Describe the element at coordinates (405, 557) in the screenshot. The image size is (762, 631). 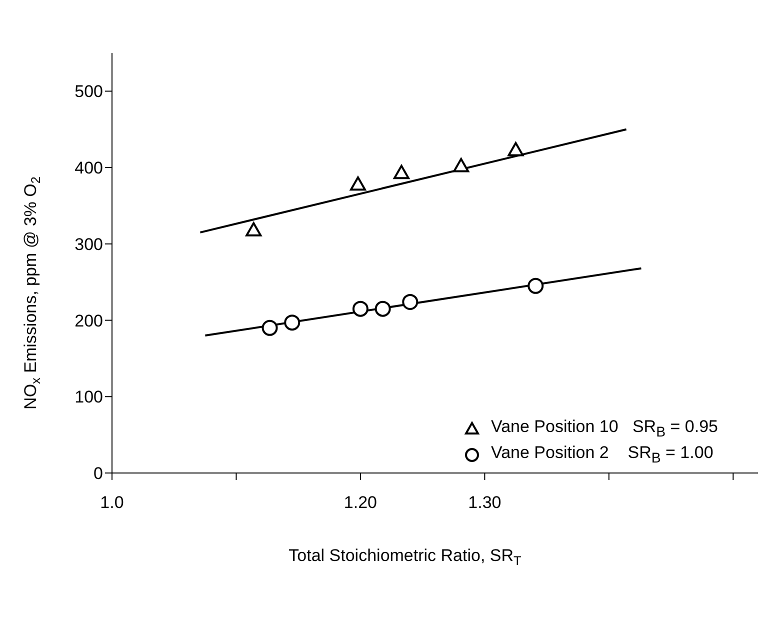
I see `x-axis-title: Total Stoichiometric Ratio, SR$_{T}$` at that location.